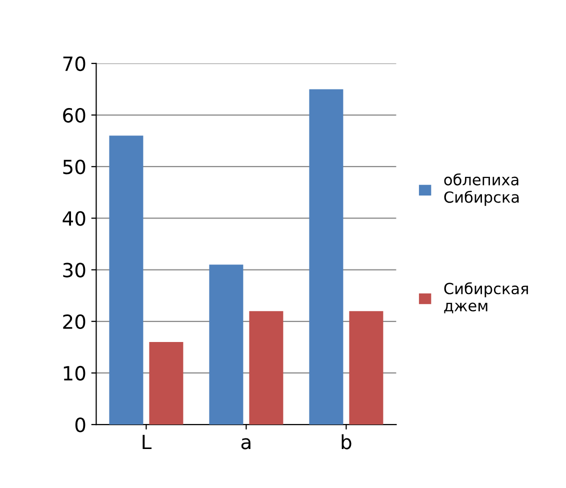 The height and width of the screenshot is (488, 566). I want to click on y-tick-label: 10, so click(75, 373).